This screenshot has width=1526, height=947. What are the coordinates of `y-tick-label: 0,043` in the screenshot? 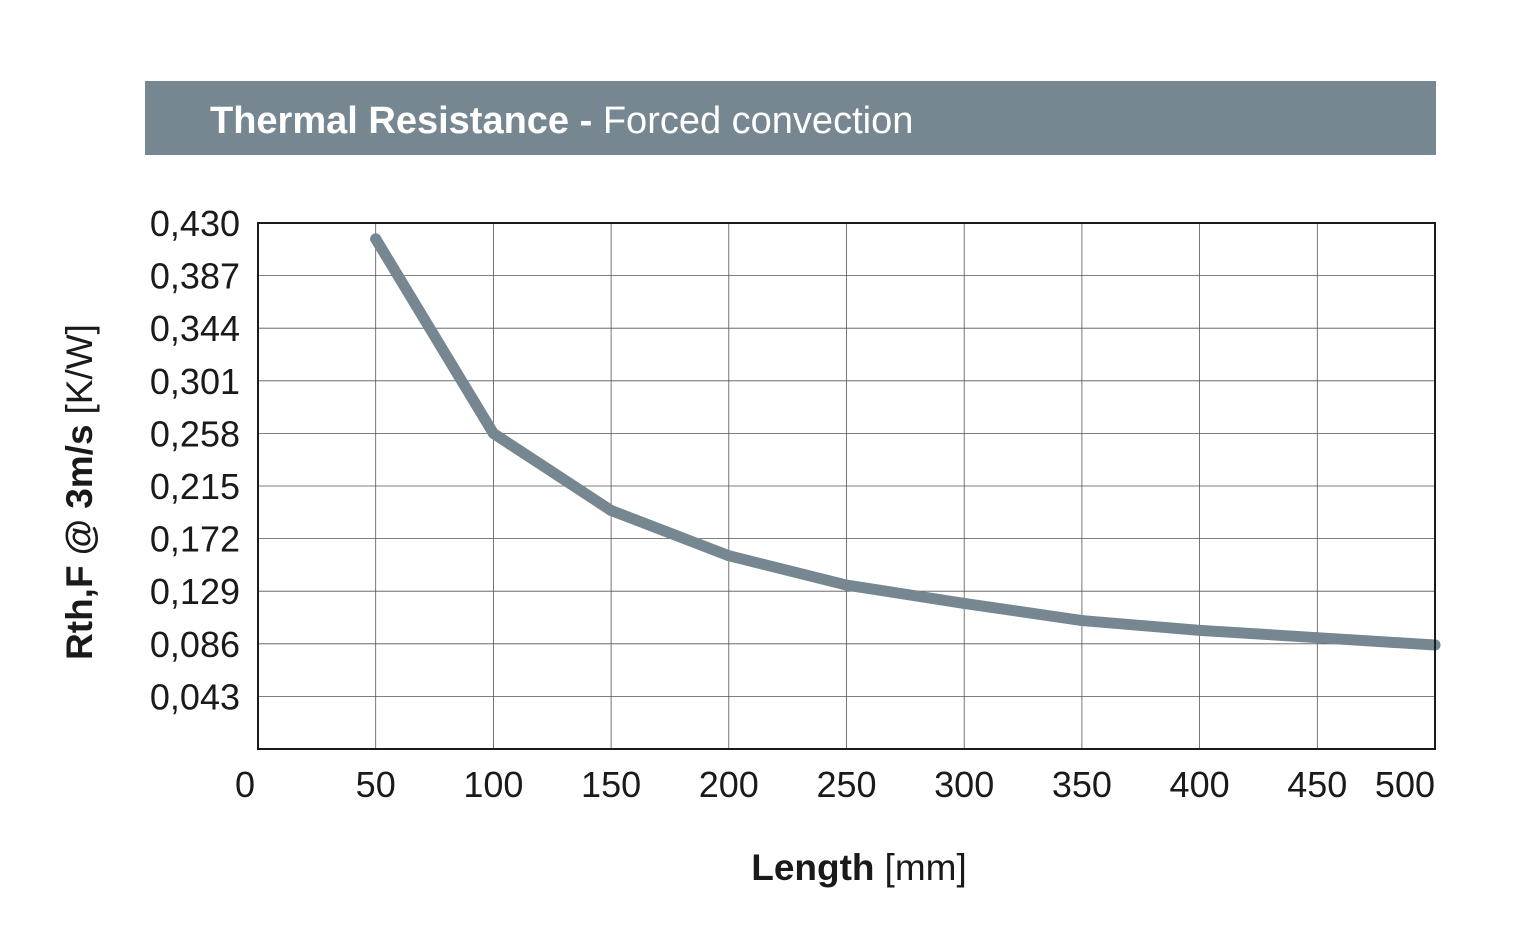 It's located at (195, 696).